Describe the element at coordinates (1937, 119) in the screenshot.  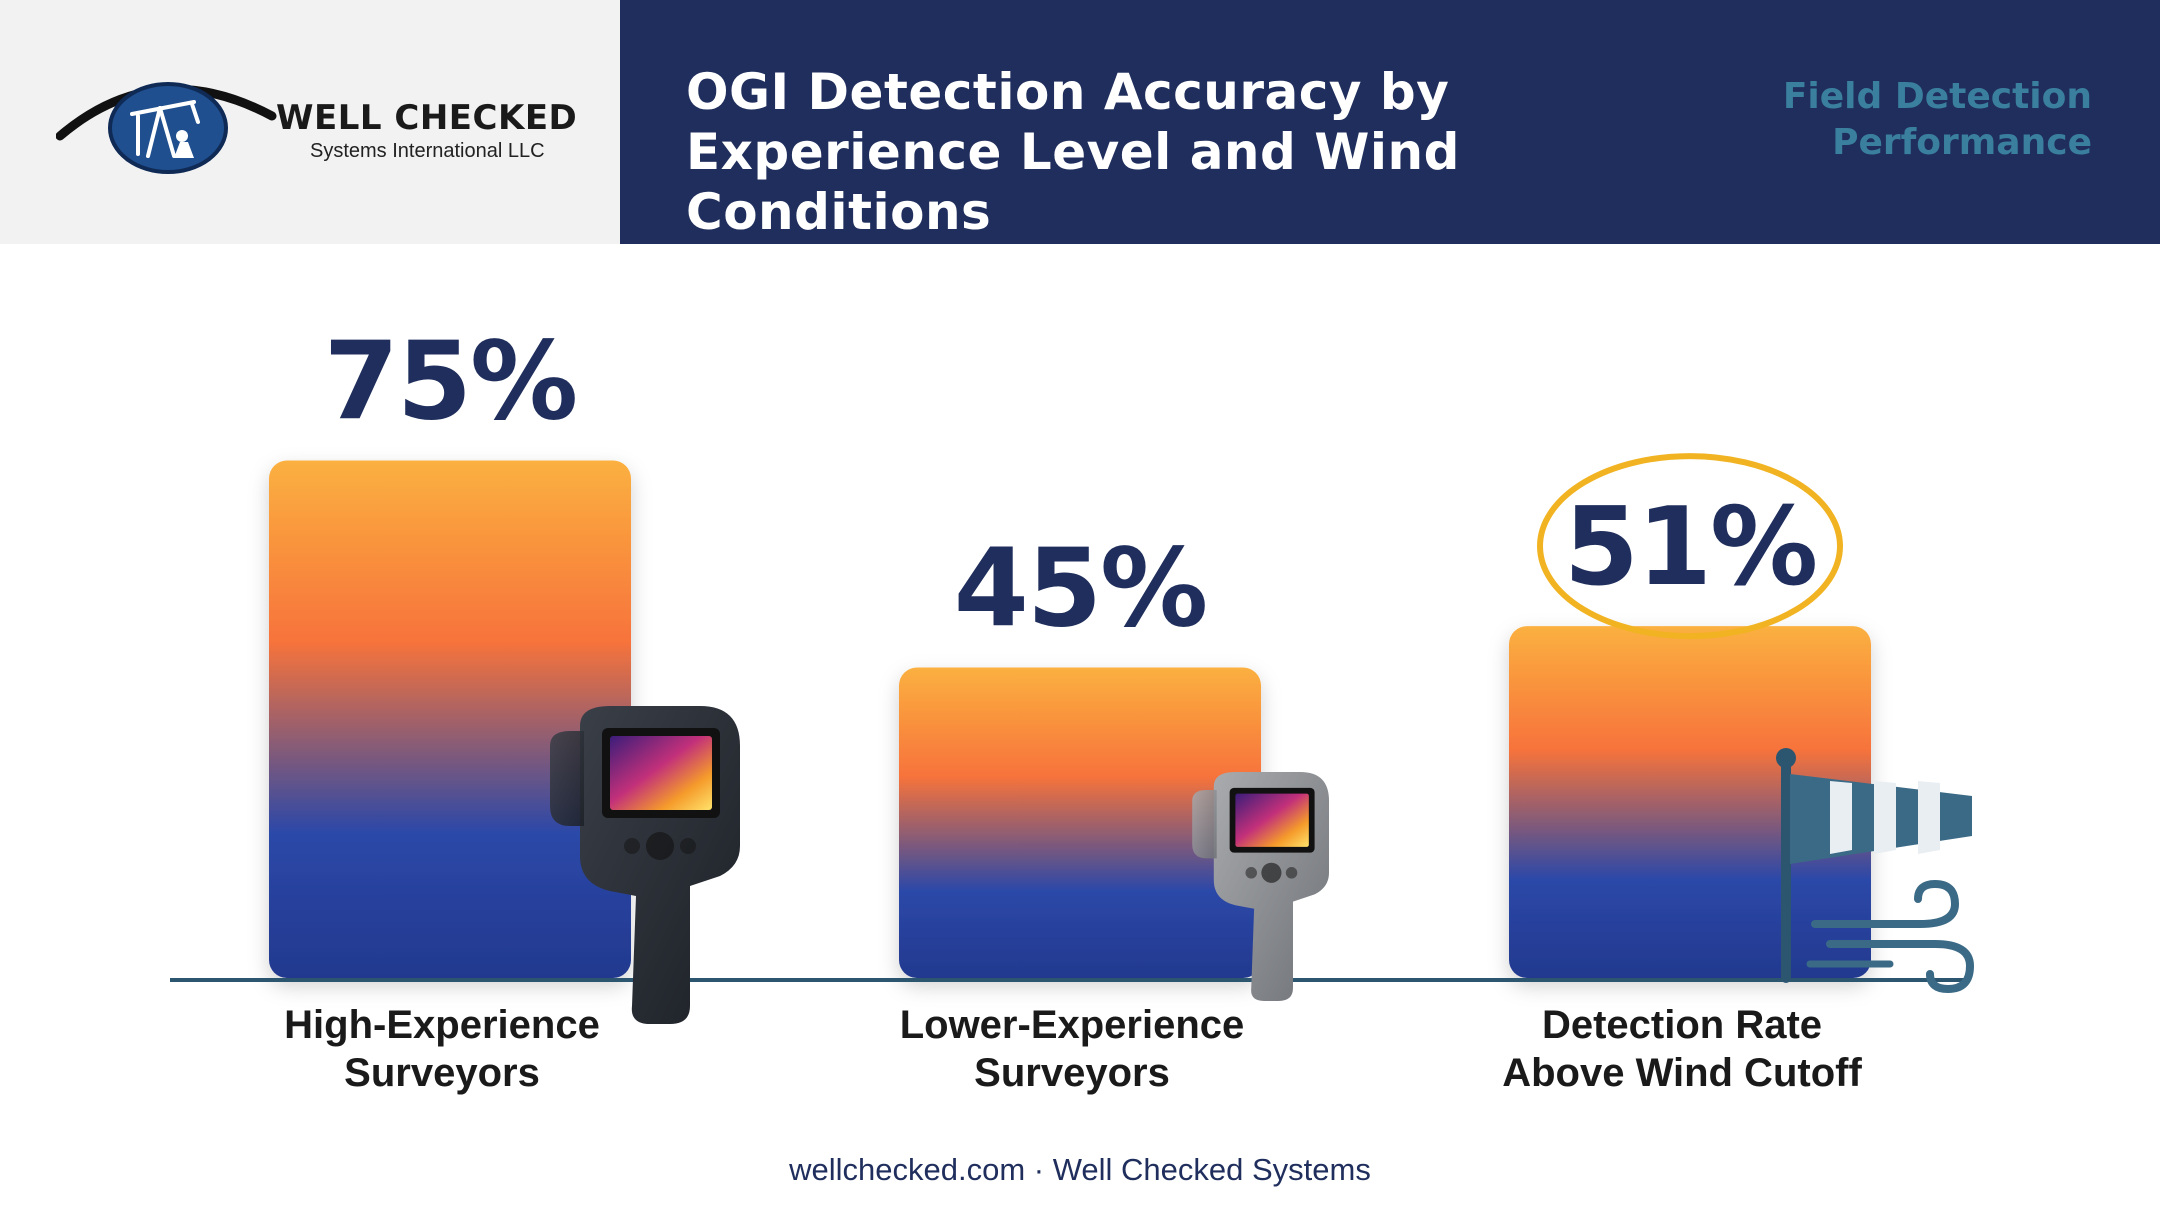
I see `chart-subtitle: Field Detection Performance` at that location.